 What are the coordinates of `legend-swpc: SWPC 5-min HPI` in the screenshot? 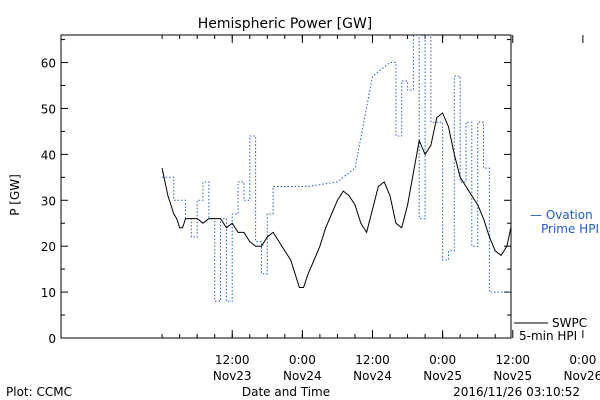 It's located at (550, 329).